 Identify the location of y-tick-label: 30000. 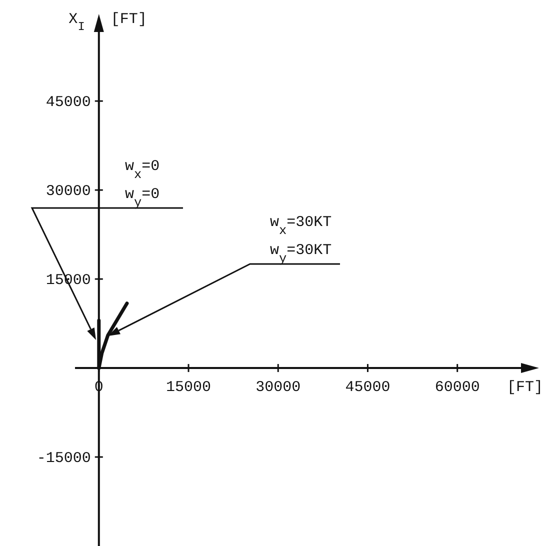
(68, 191).